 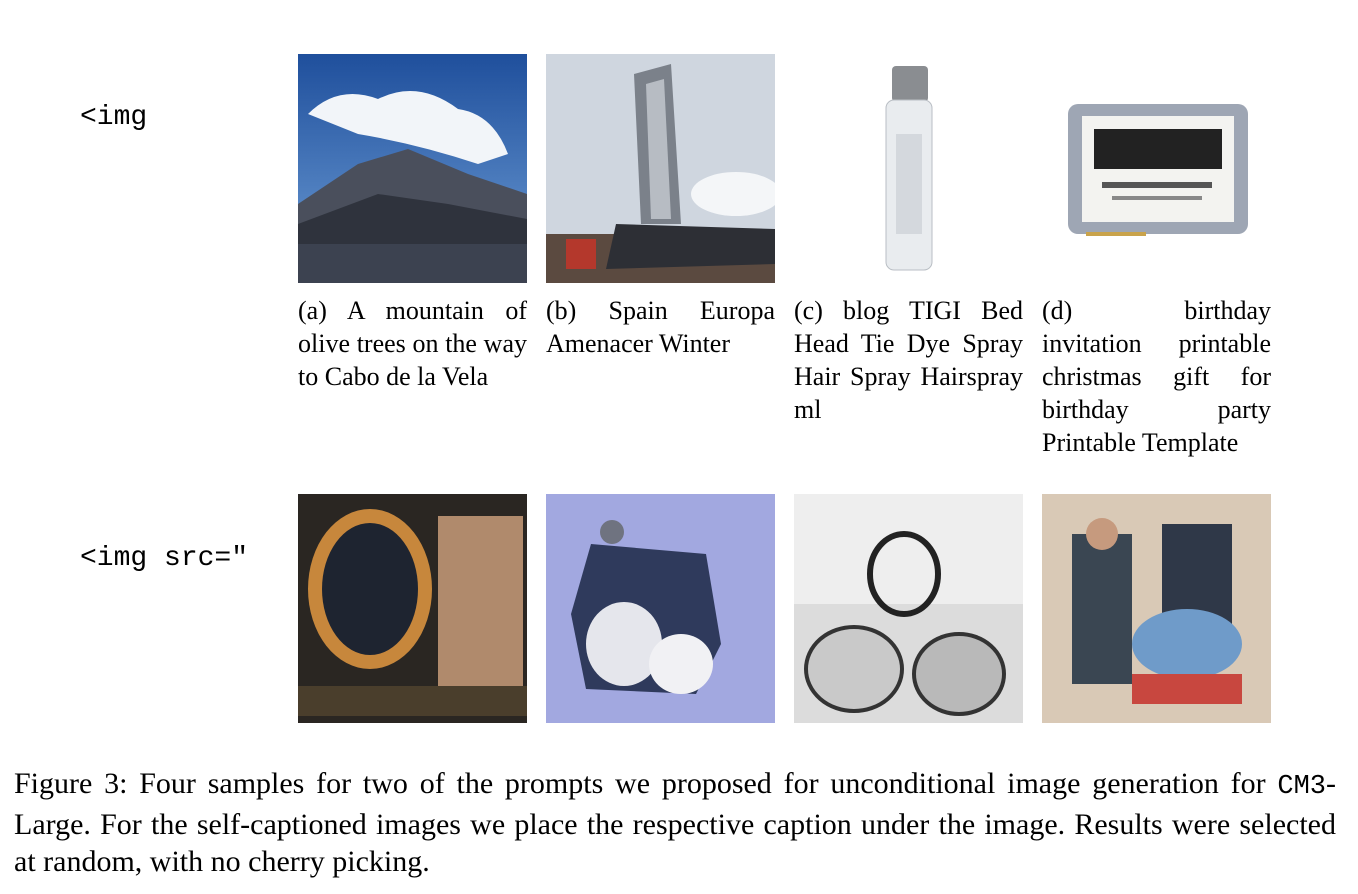 I want to click on sketch-scene-image, so click(x=908, y=608).